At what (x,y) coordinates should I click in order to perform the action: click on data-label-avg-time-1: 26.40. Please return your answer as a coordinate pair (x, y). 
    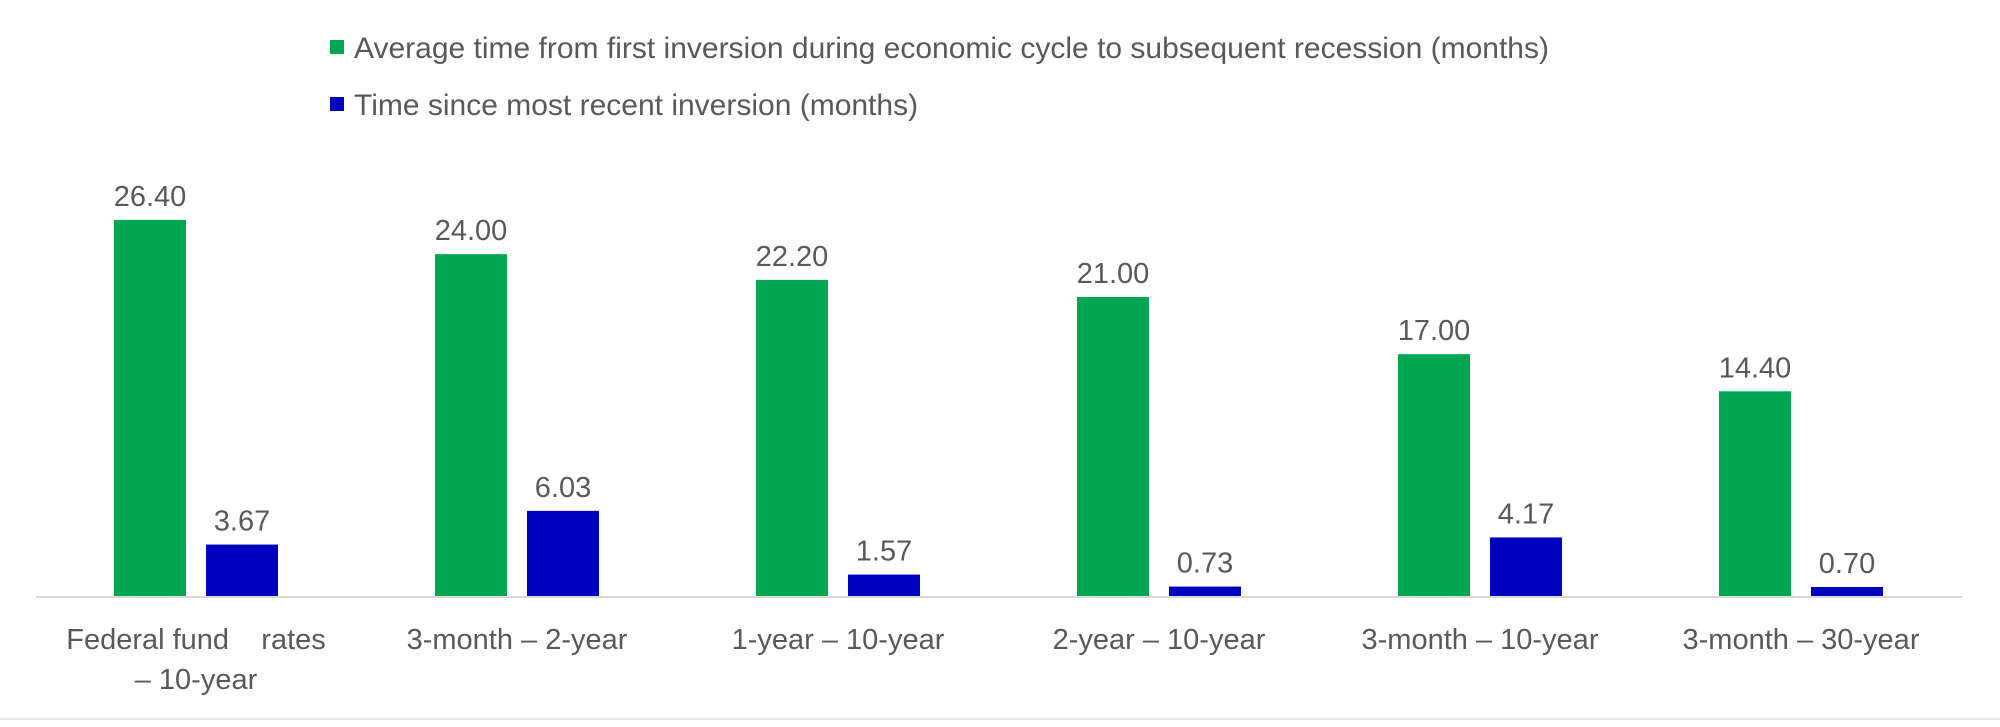
    Looking at the image, I should click on (150, 197).